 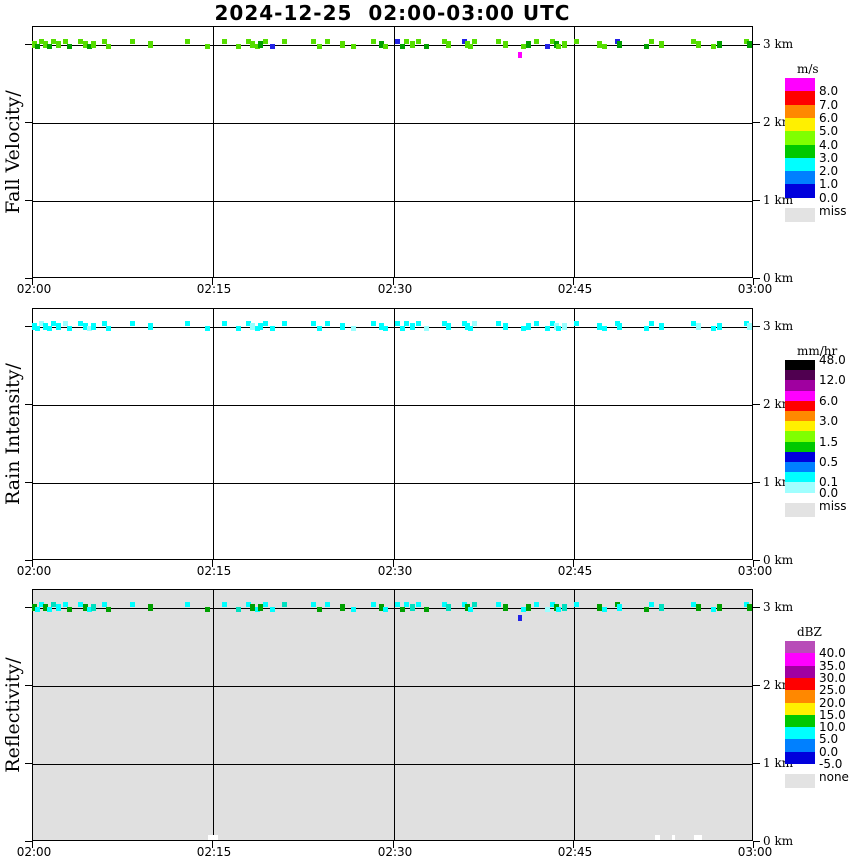 What do you see at coordinates (673, 837) in the screenshot?
I see `data-point-ground` at bounding box center [673, 837].